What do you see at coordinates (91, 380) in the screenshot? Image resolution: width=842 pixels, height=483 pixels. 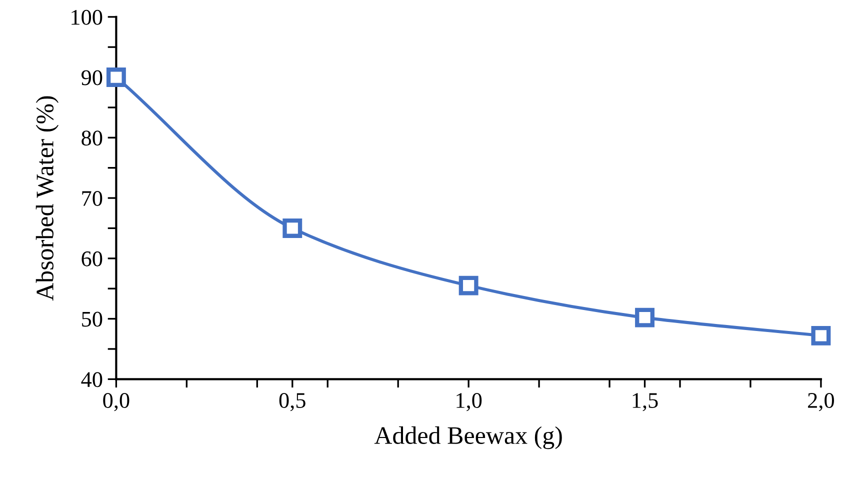 I see `y-tick-label: 40` at bounding box center [91, 380].